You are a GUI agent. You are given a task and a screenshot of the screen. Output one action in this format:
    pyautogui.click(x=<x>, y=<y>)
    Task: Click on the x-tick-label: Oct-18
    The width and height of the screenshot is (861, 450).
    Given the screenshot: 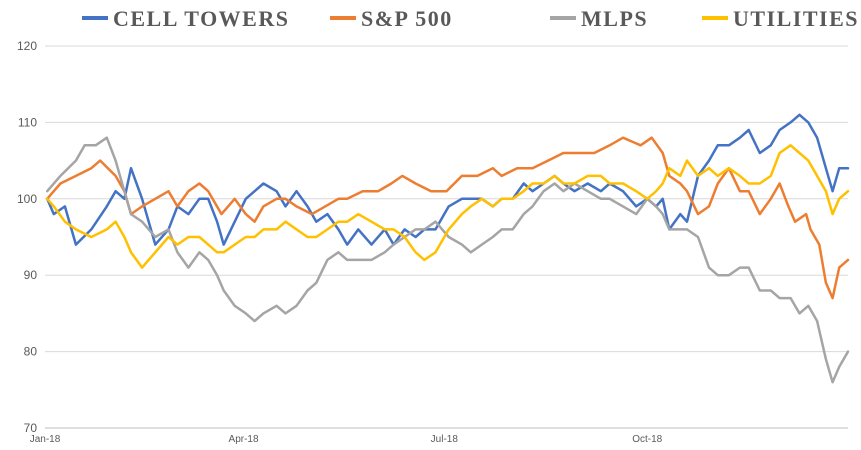 What is the action you would take?
    pyautogui.click(x=647, y=439)
    